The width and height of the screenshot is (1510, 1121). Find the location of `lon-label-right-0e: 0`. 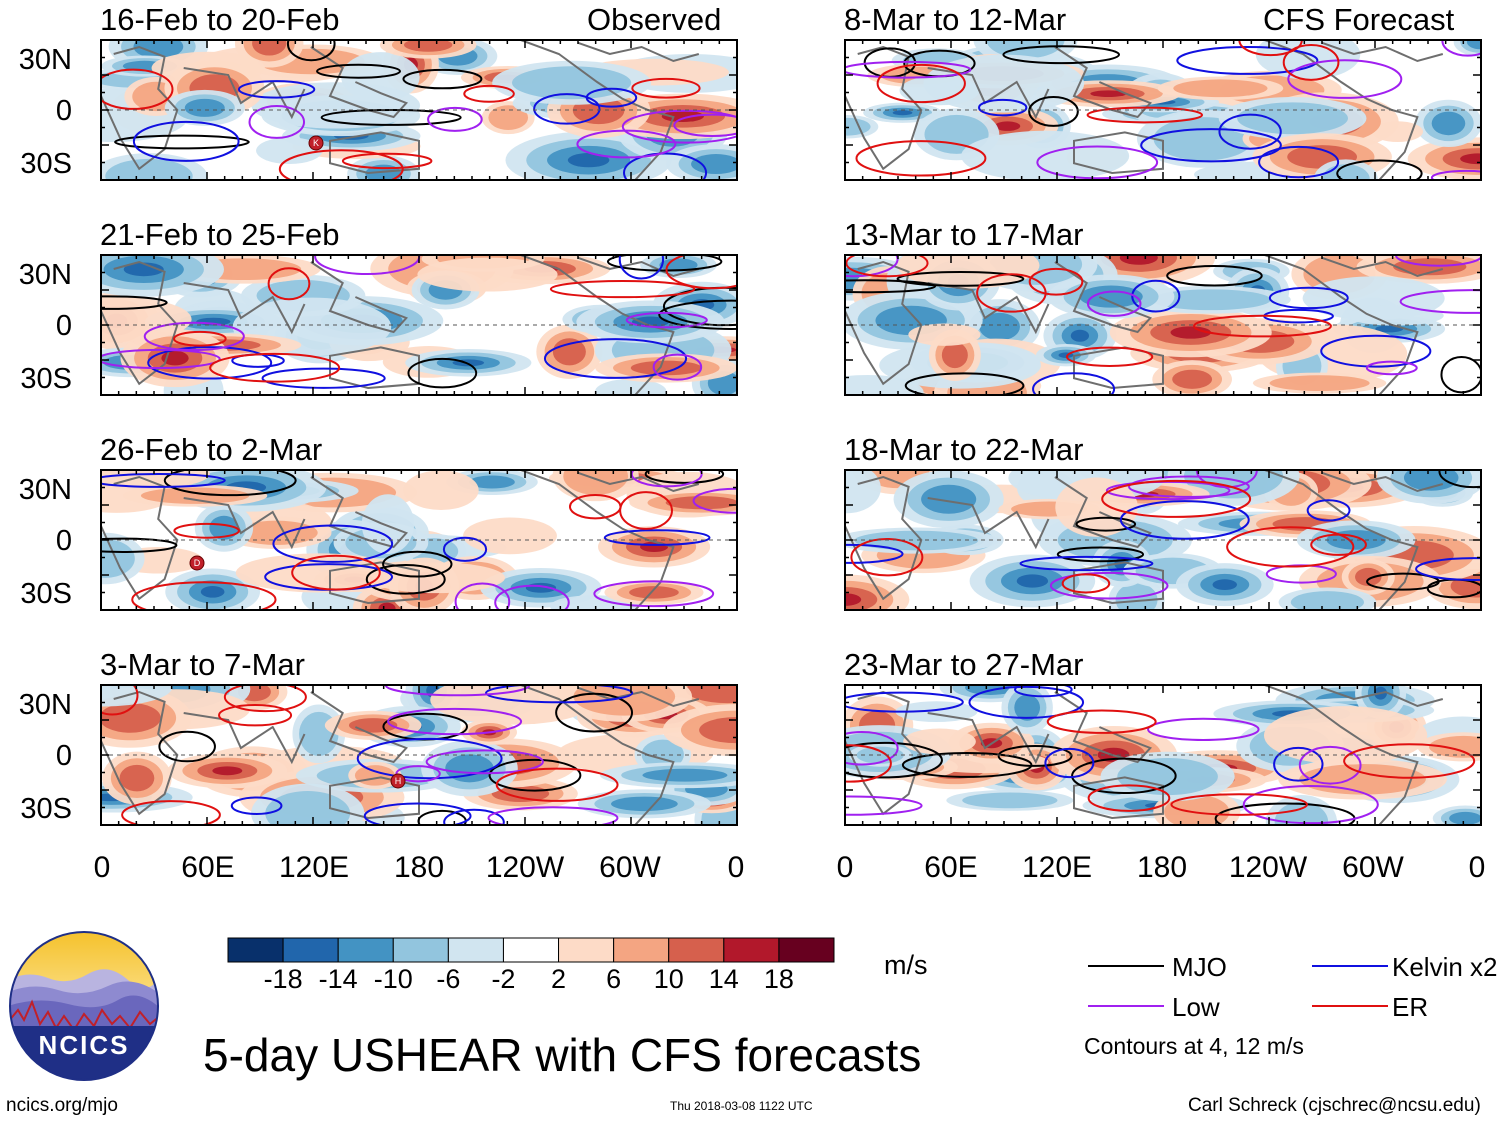

lon-label-right-0e: 0 is located at coordinates (1477, 867).